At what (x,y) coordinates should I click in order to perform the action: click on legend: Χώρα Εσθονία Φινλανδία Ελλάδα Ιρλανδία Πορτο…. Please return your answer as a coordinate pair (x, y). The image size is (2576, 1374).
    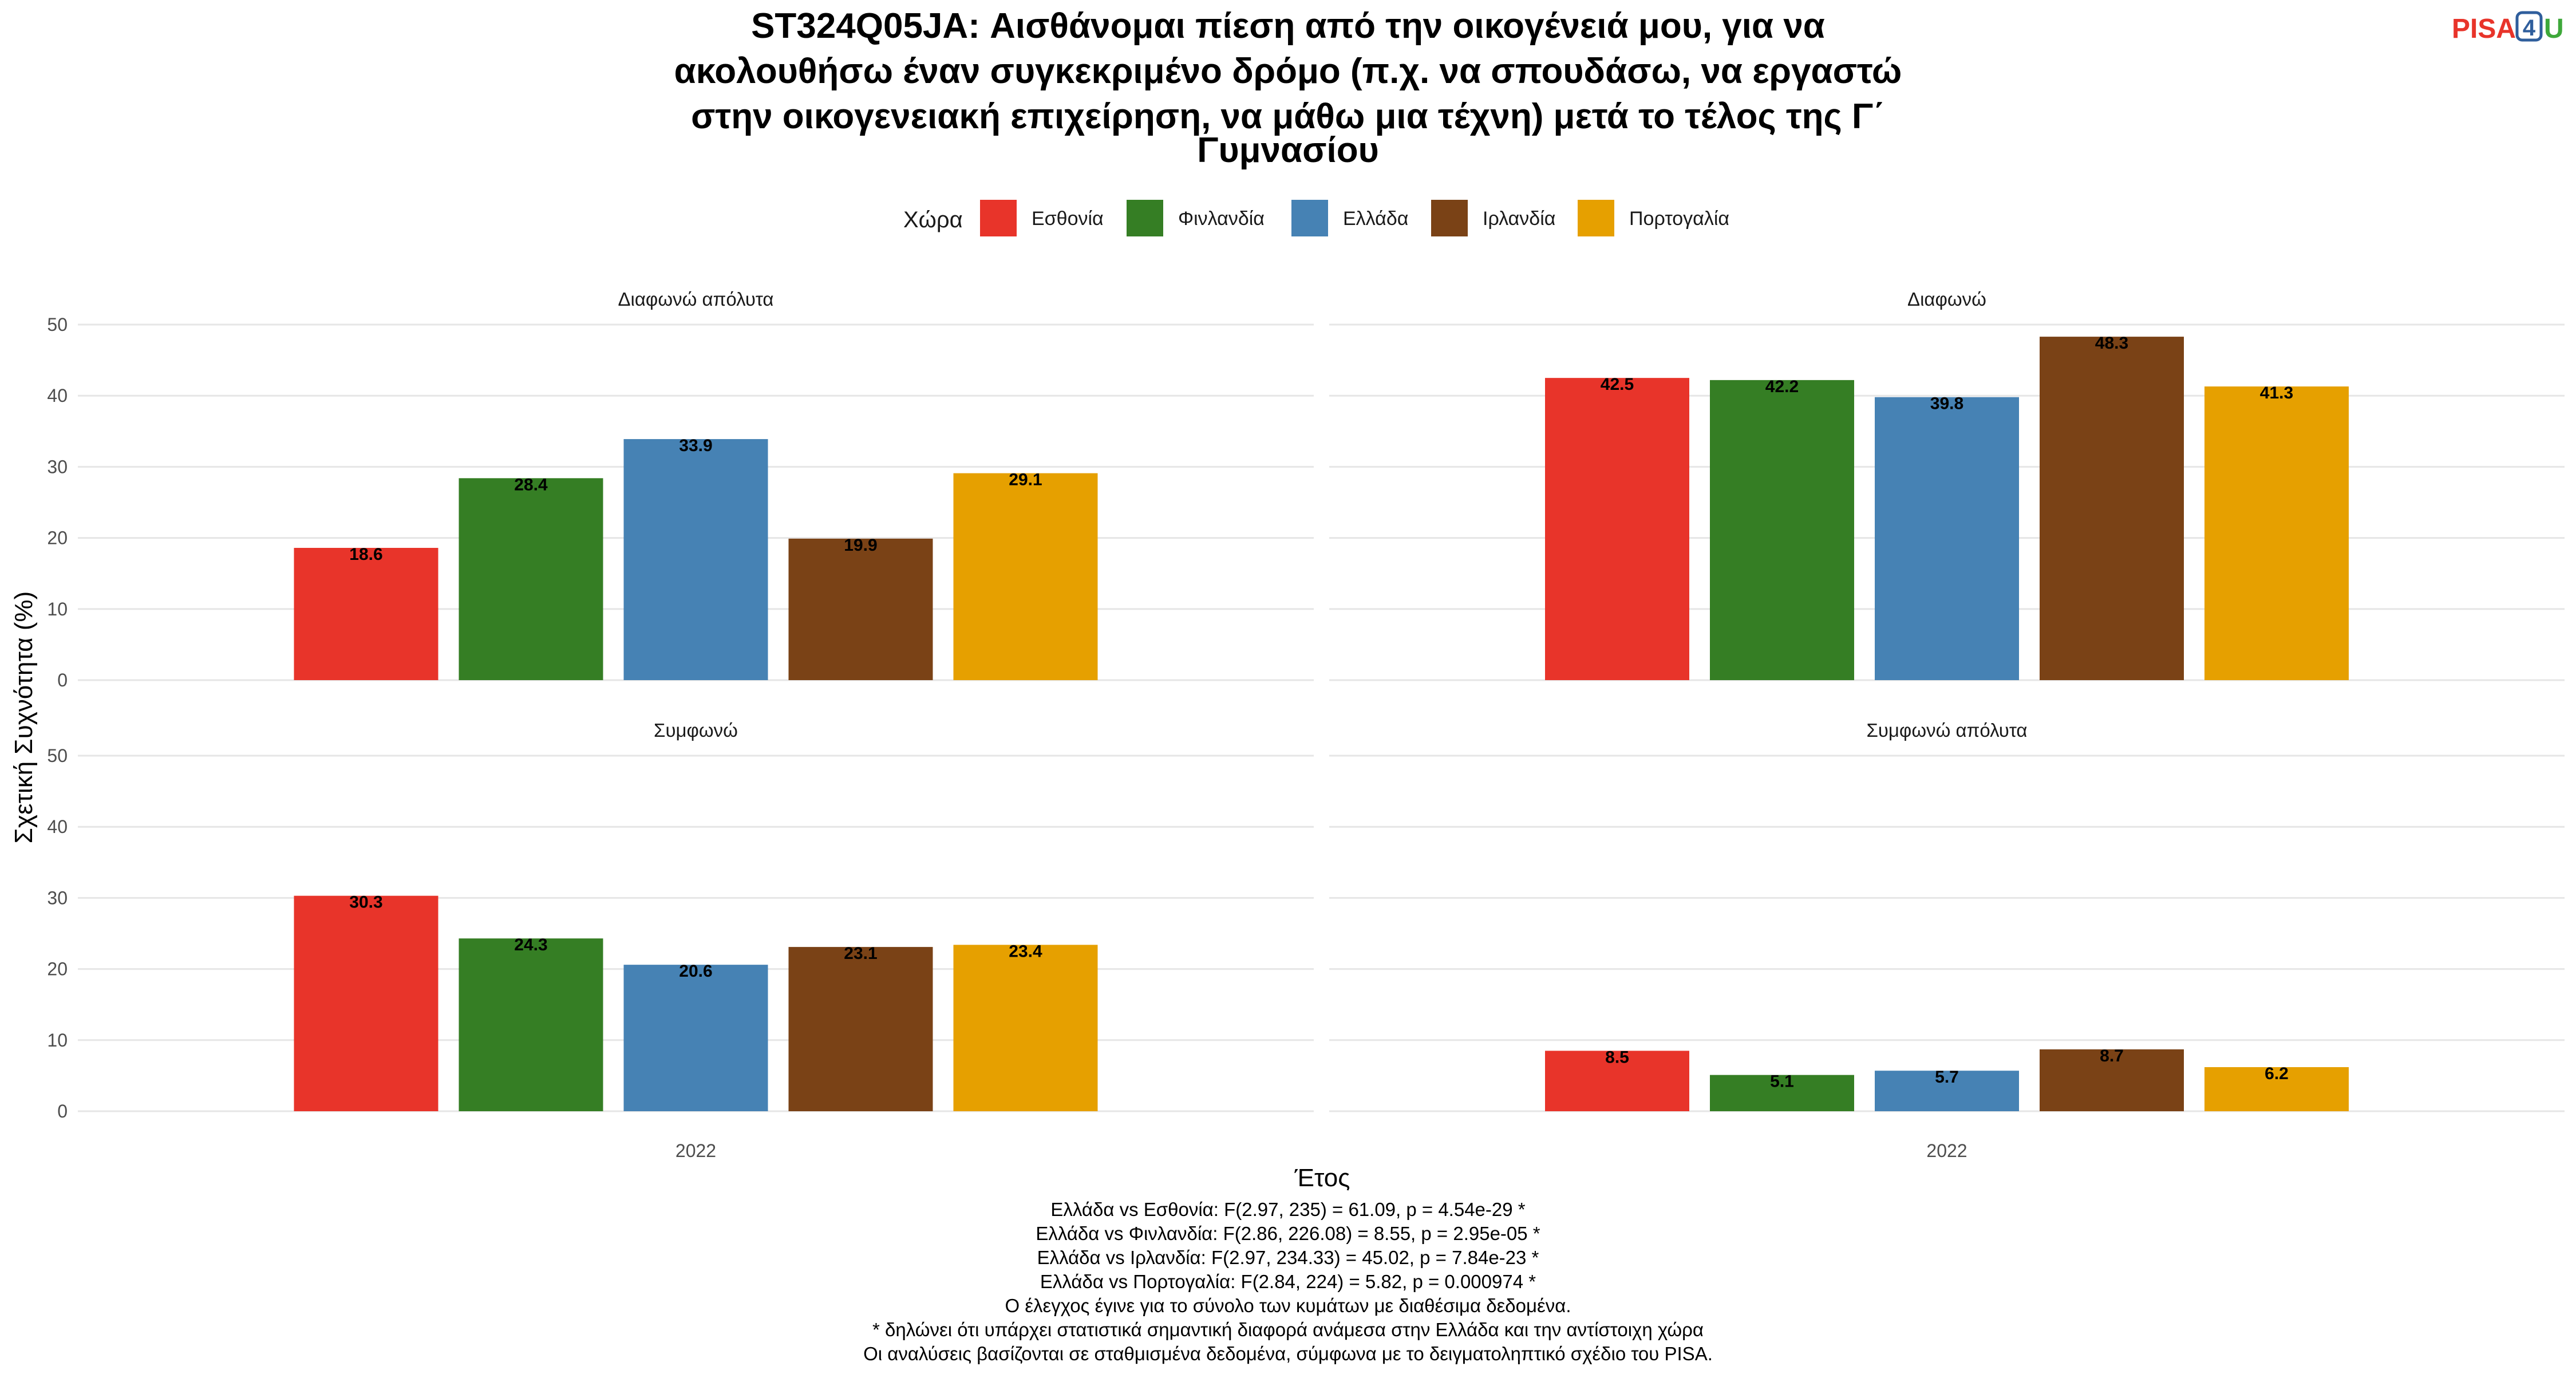
    Looking at the image, I should click on (1316, 218).